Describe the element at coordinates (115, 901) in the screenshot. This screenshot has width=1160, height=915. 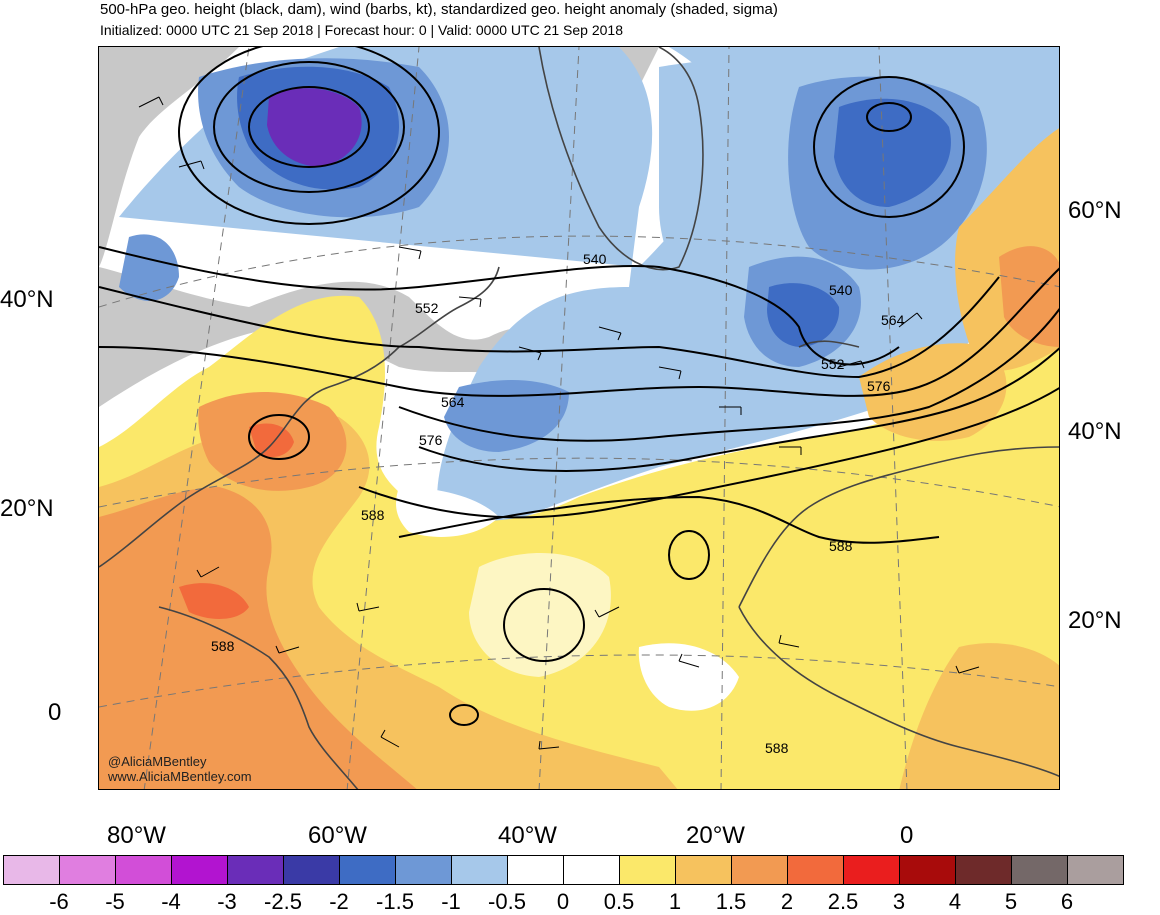
I see `colorbar-tick-label: -5` at that location.